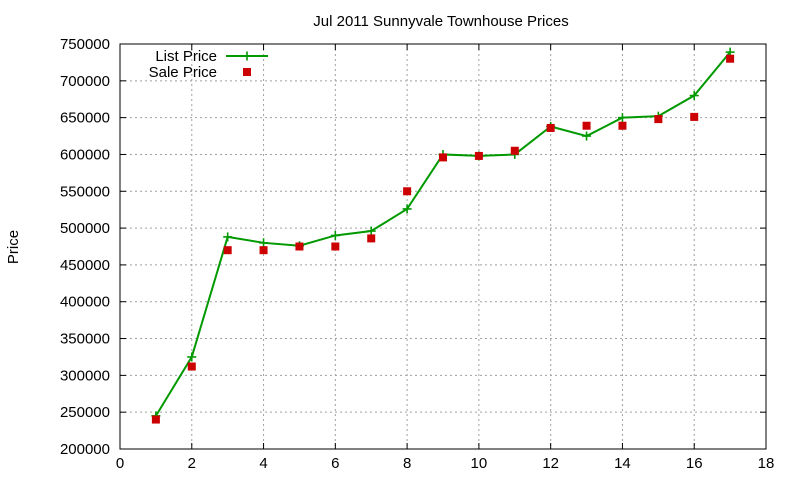 The width and height of the screenshot is (800, 480). Describe the element at coordinates (694, 463) in the screenshot. I see `x-tick-label: 16` at that location.